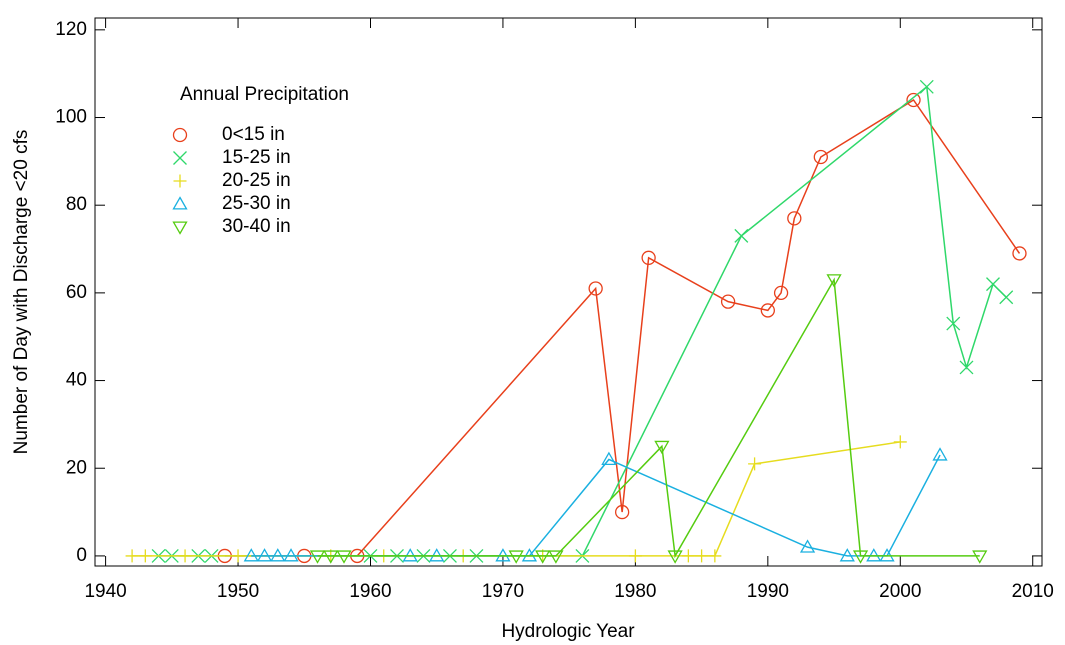 This screenshot has height=645, width=1065. What do you see at coordinates (105, 591) in the screenshot?
I see `x-tick-label: 1940` at bounding box center [105, 591].